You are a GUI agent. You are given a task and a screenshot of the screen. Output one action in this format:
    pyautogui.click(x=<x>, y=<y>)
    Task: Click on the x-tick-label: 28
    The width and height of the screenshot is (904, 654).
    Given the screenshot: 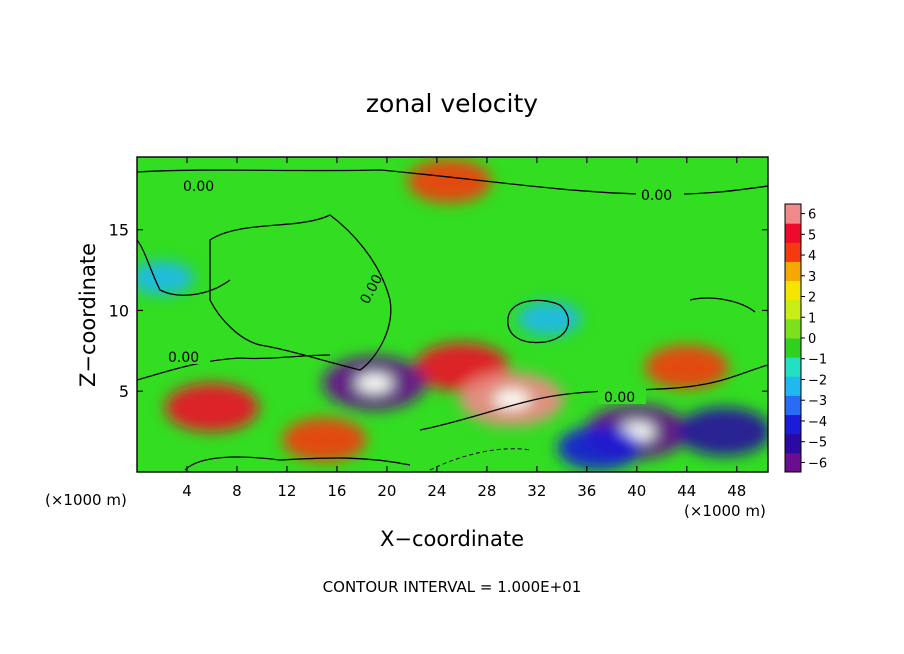 What is the action you would take?
    pyautogui.click(x=486, y=491)
    